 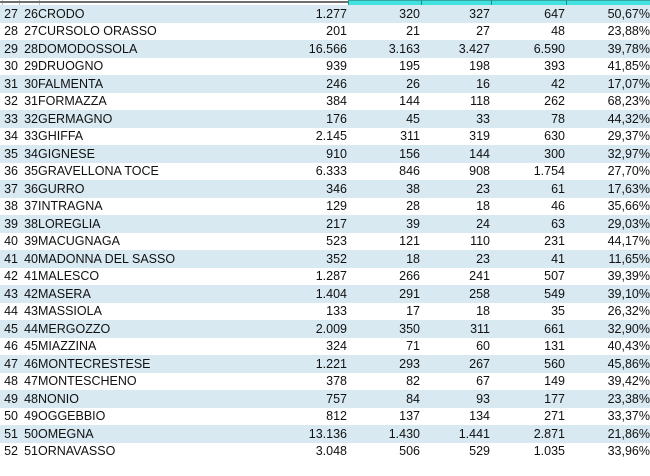 I want to click on value-col4: 61, so click(x=558, y=188).